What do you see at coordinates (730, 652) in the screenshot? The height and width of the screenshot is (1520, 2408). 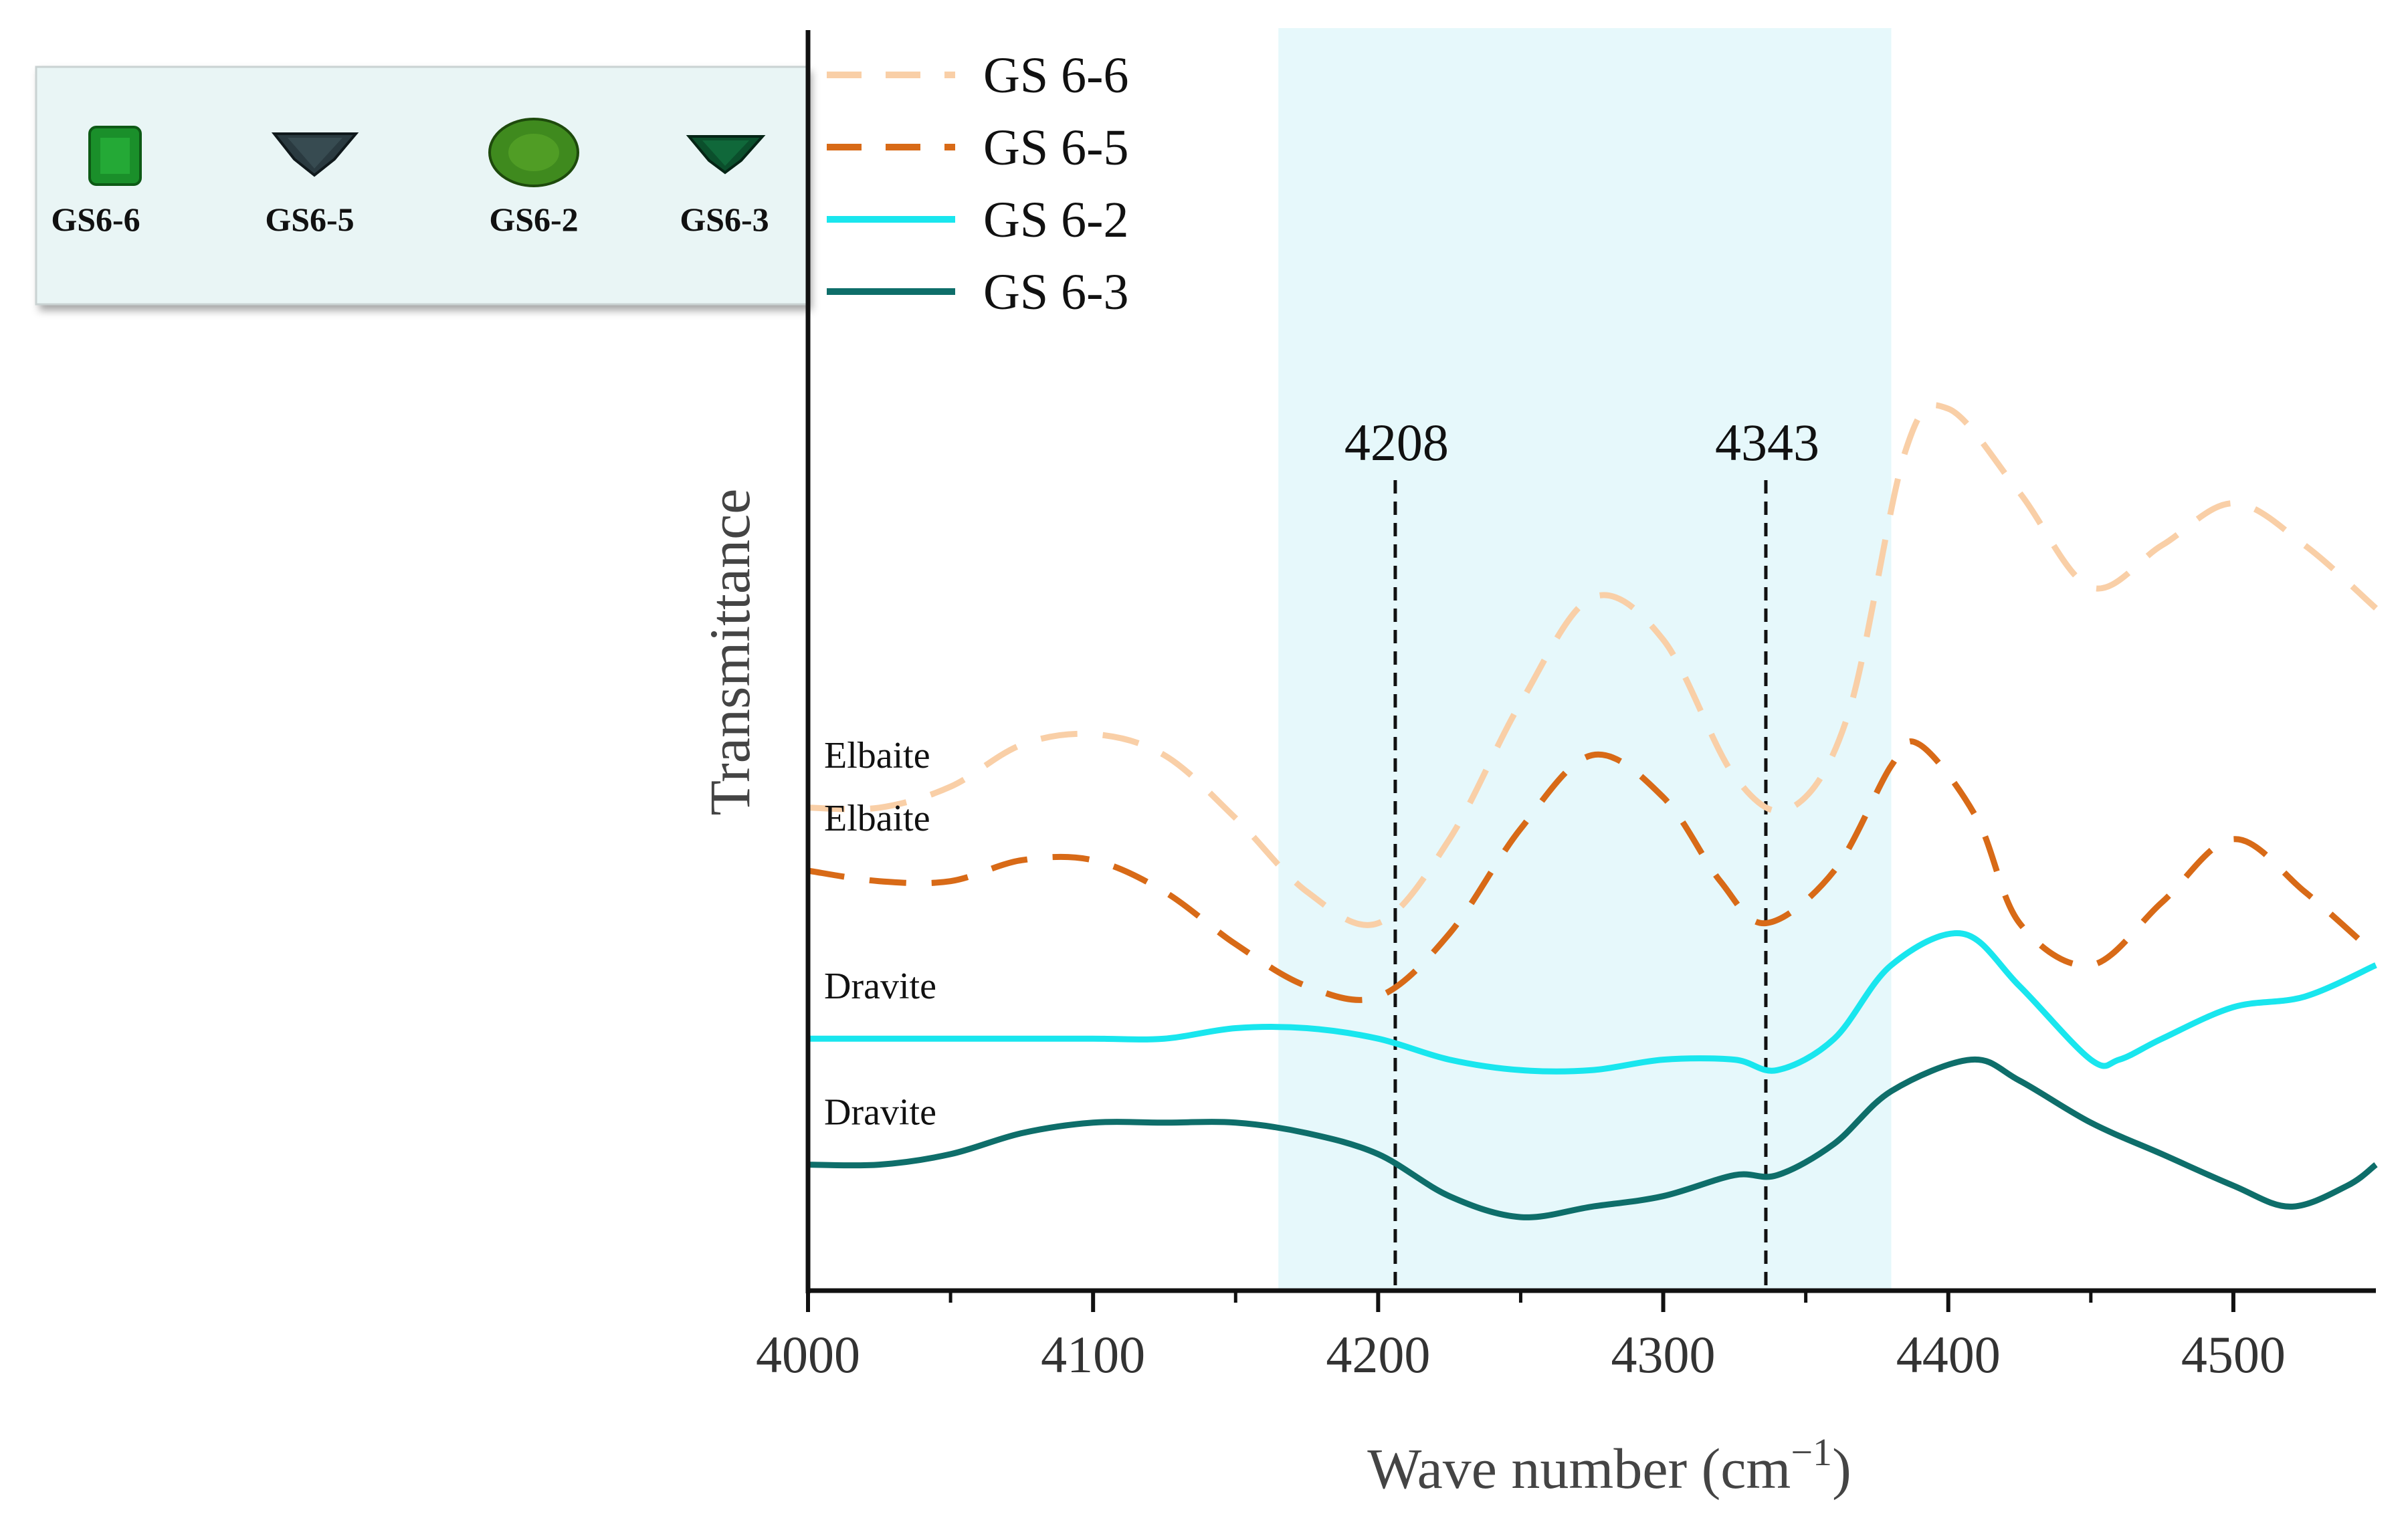 I see `y-axis-title: Transmittance` at bounding box center [730, 652].